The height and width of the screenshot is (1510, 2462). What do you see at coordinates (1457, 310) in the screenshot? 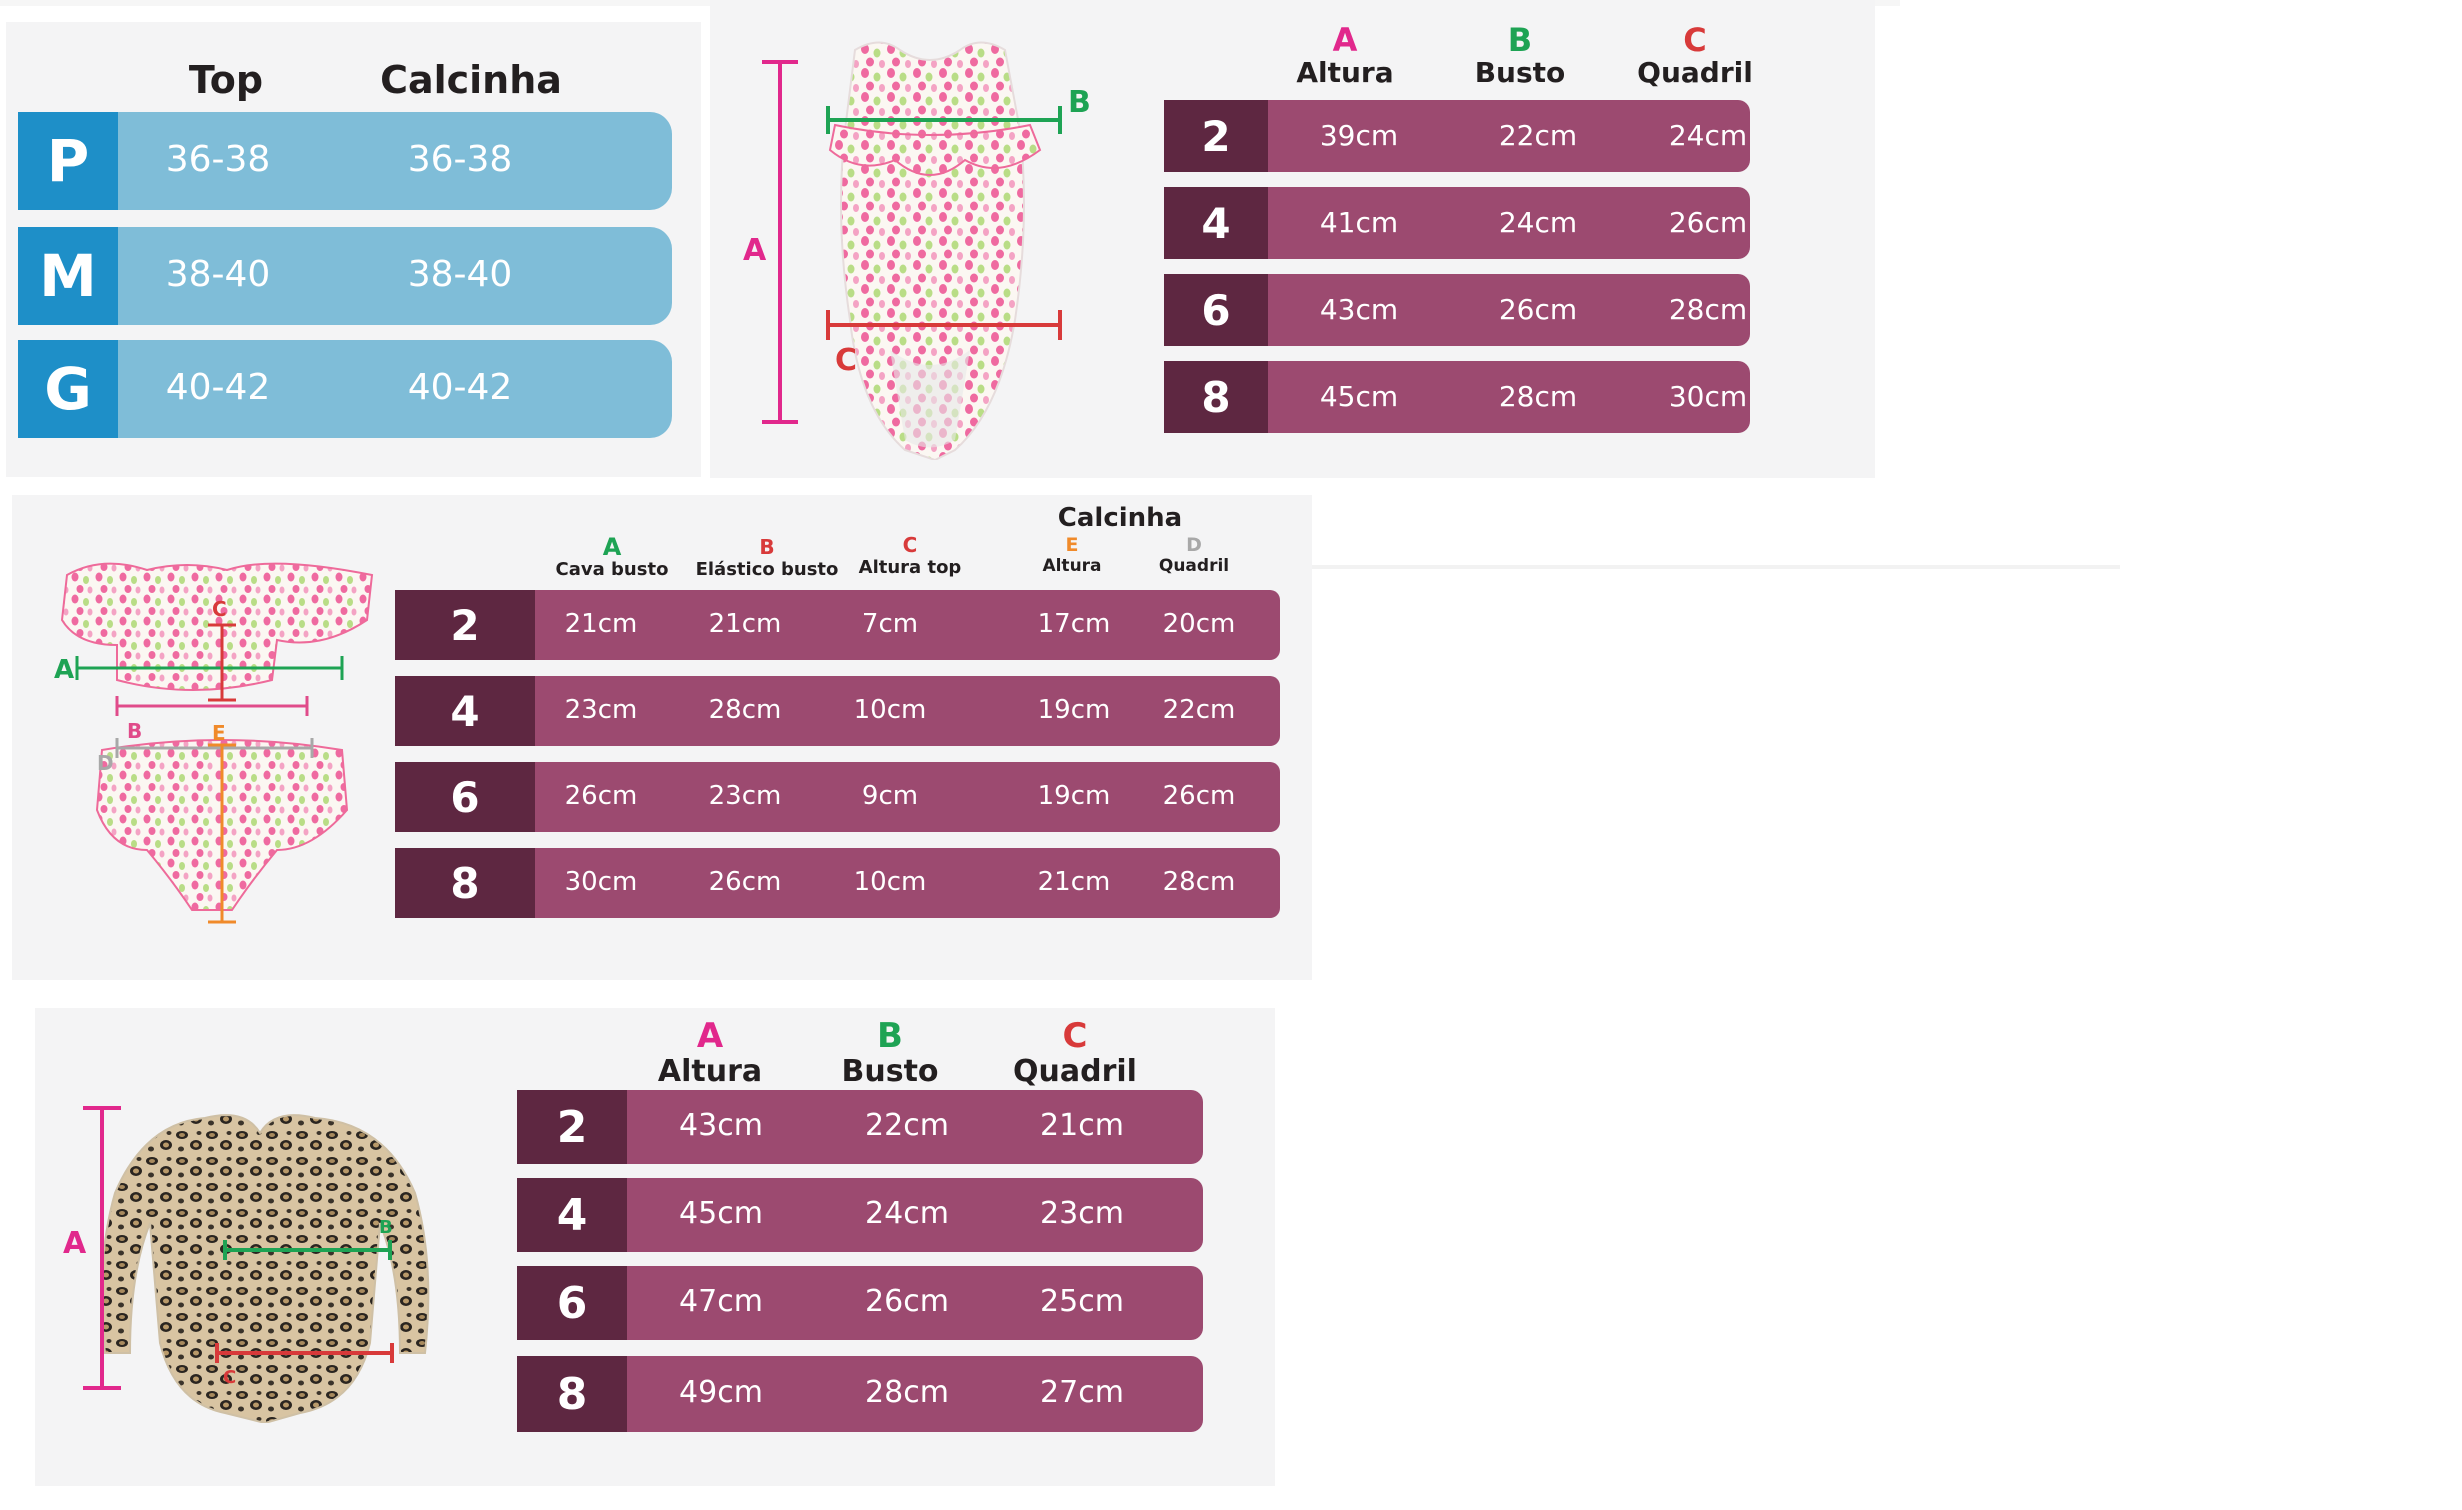
I see `table-row: 6 43cm 26cm 28cm` at bounding box center [1457, 310].